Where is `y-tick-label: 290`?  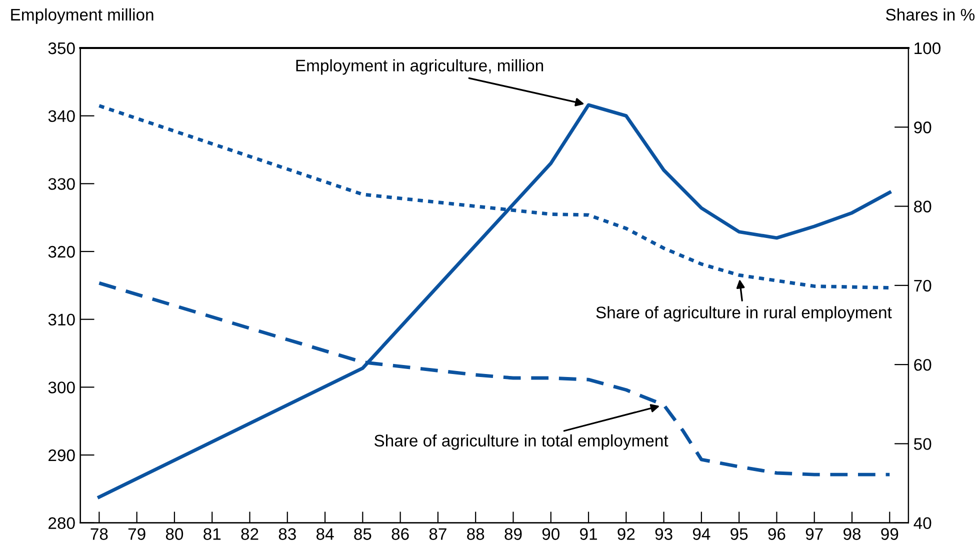 y-tick-label: 290 is located at coordinates (61, 455).